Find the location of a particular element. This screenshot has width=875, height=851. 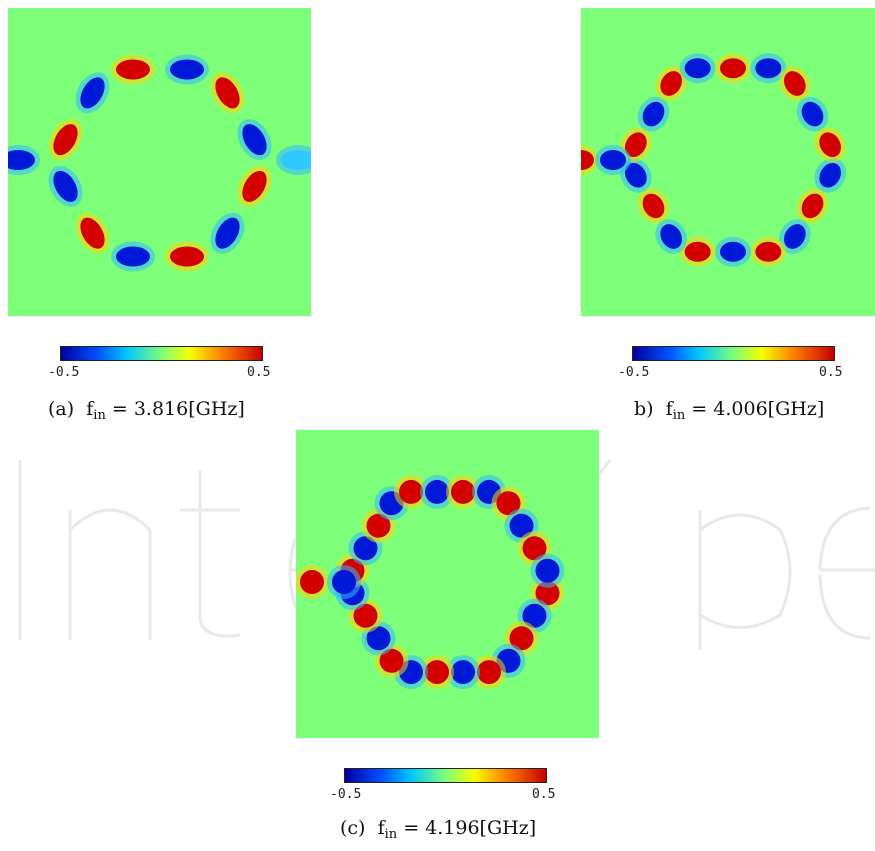

colorbar-b-max: 0.5 is located at coordinates (831, 372).